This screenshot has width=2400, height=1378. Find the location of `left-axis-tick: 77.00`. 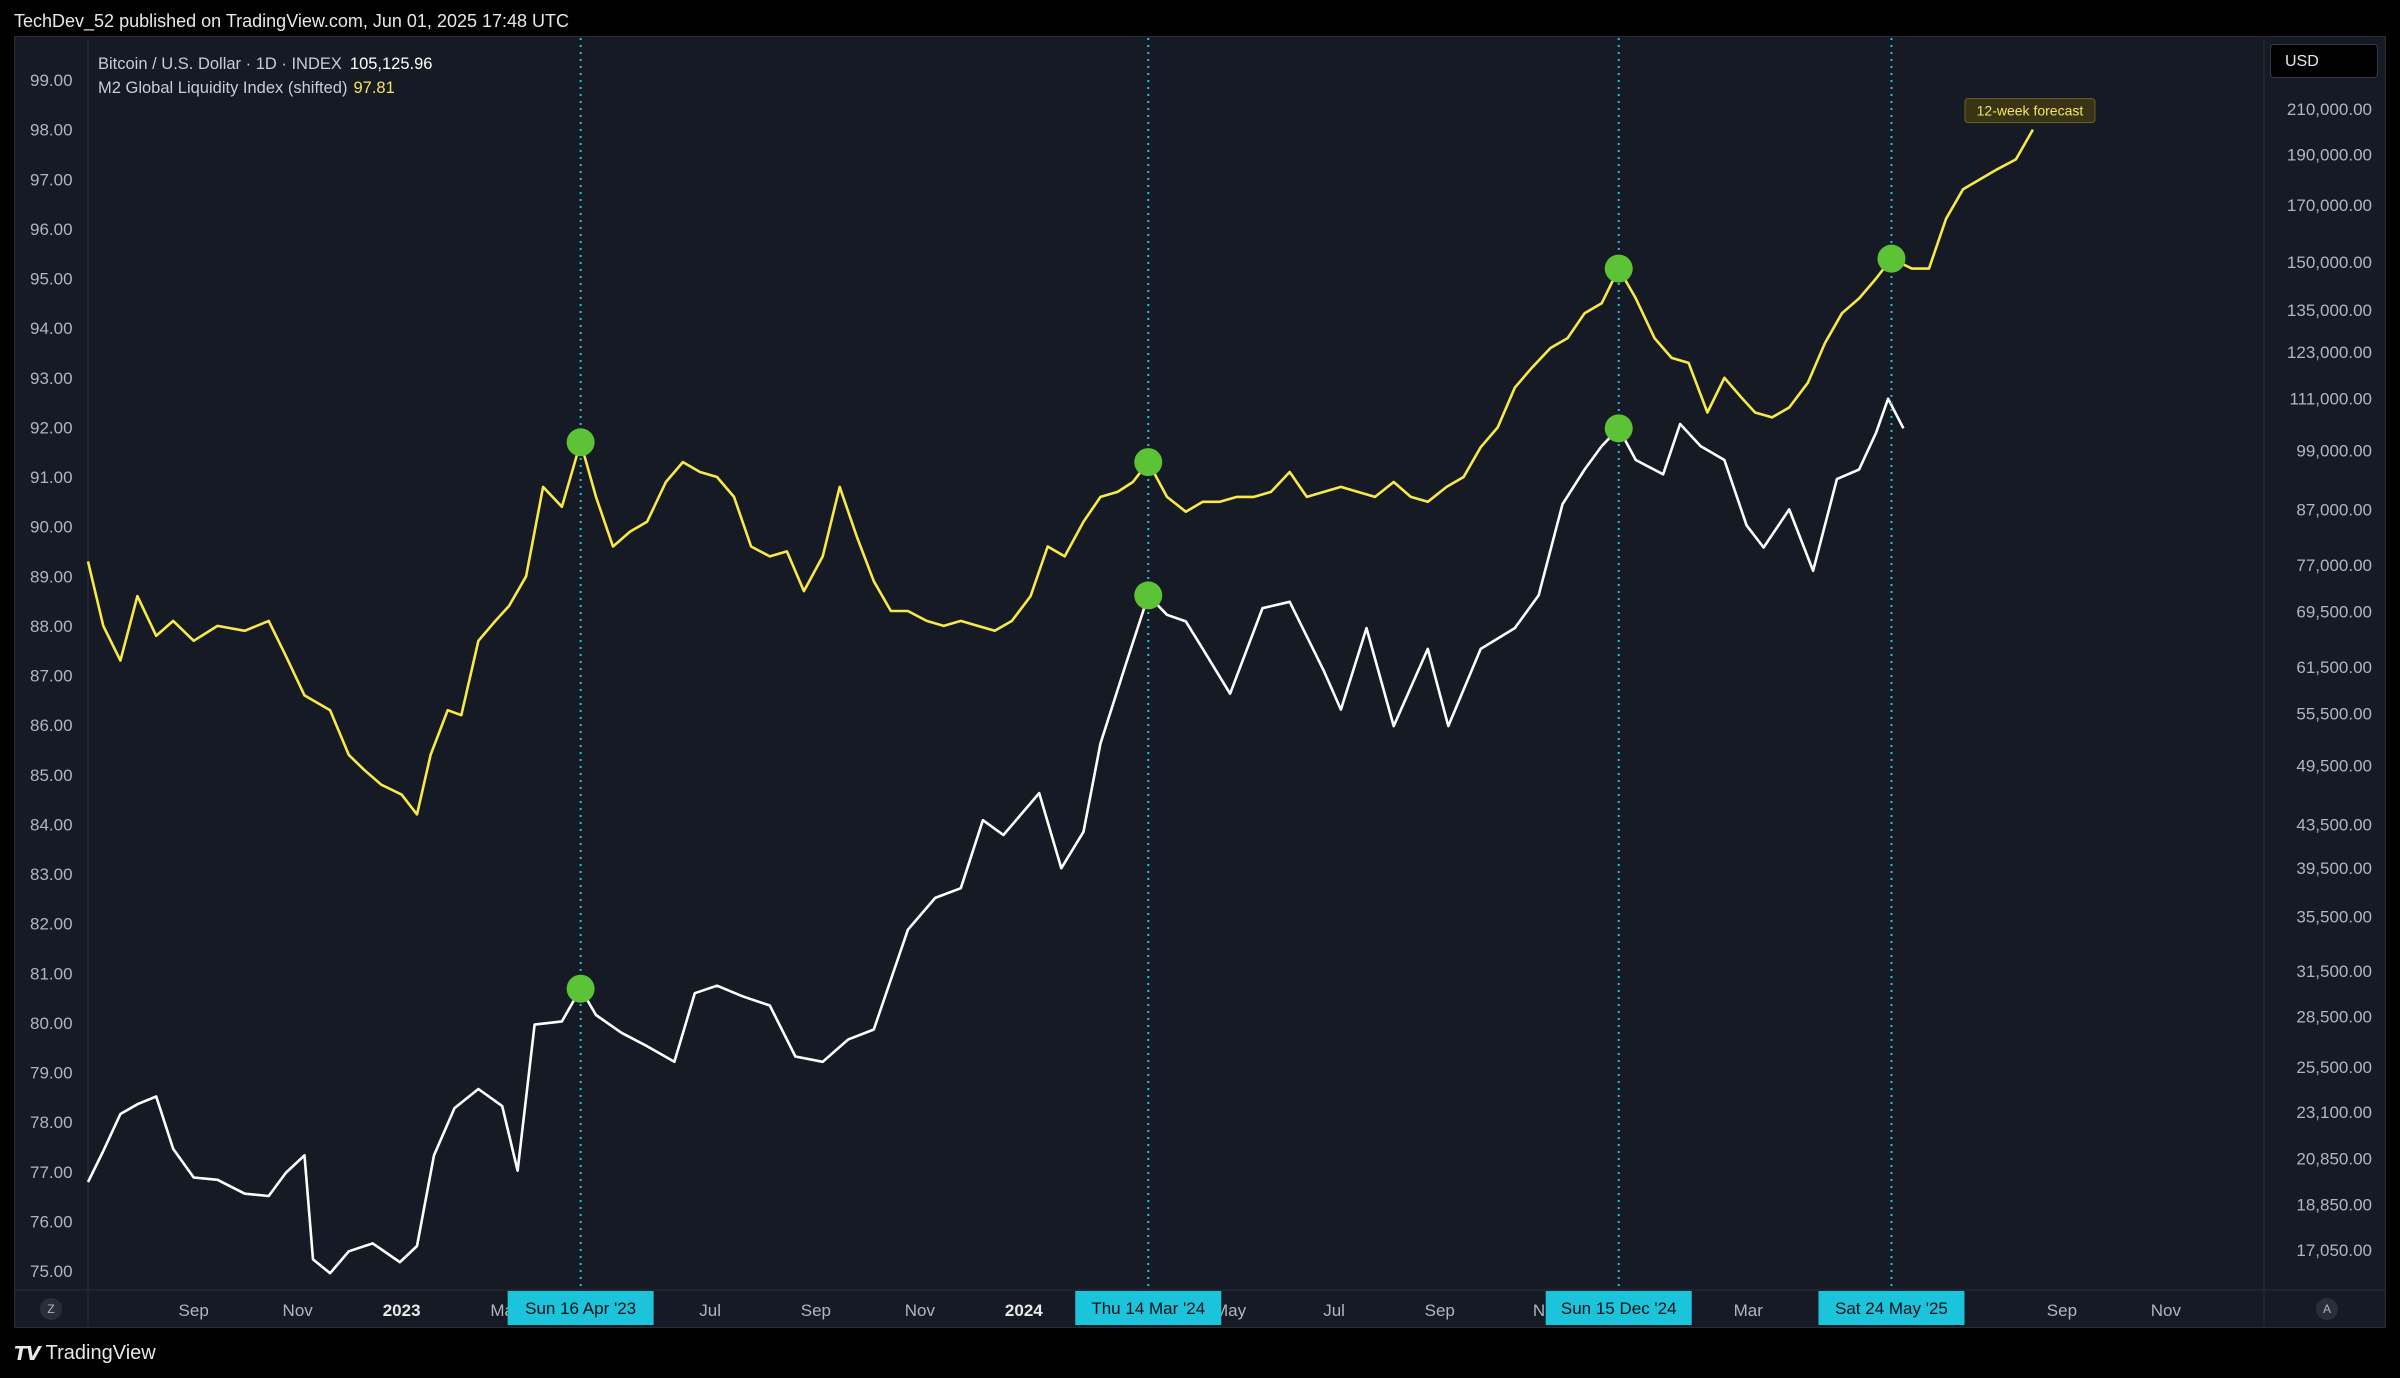

left-axis-tick: 77.00 is located at coordinates (51, 1172).